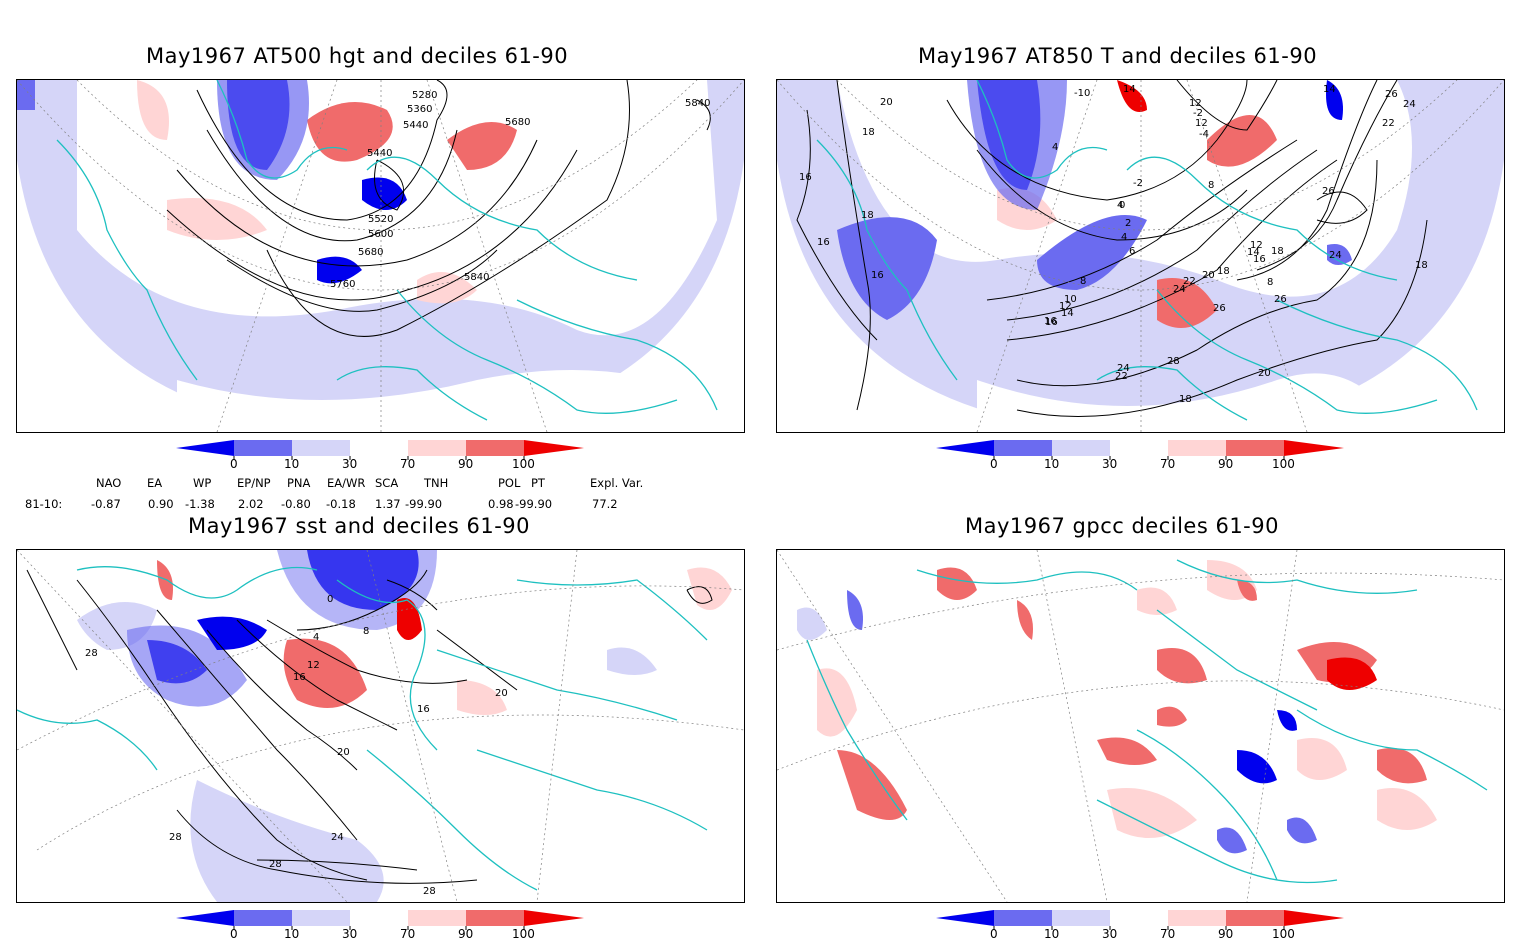  What do you see at coordinates (202, 483) in the screenshot?
I see `index-header-wp: WP` at bounding box center [202, 483].